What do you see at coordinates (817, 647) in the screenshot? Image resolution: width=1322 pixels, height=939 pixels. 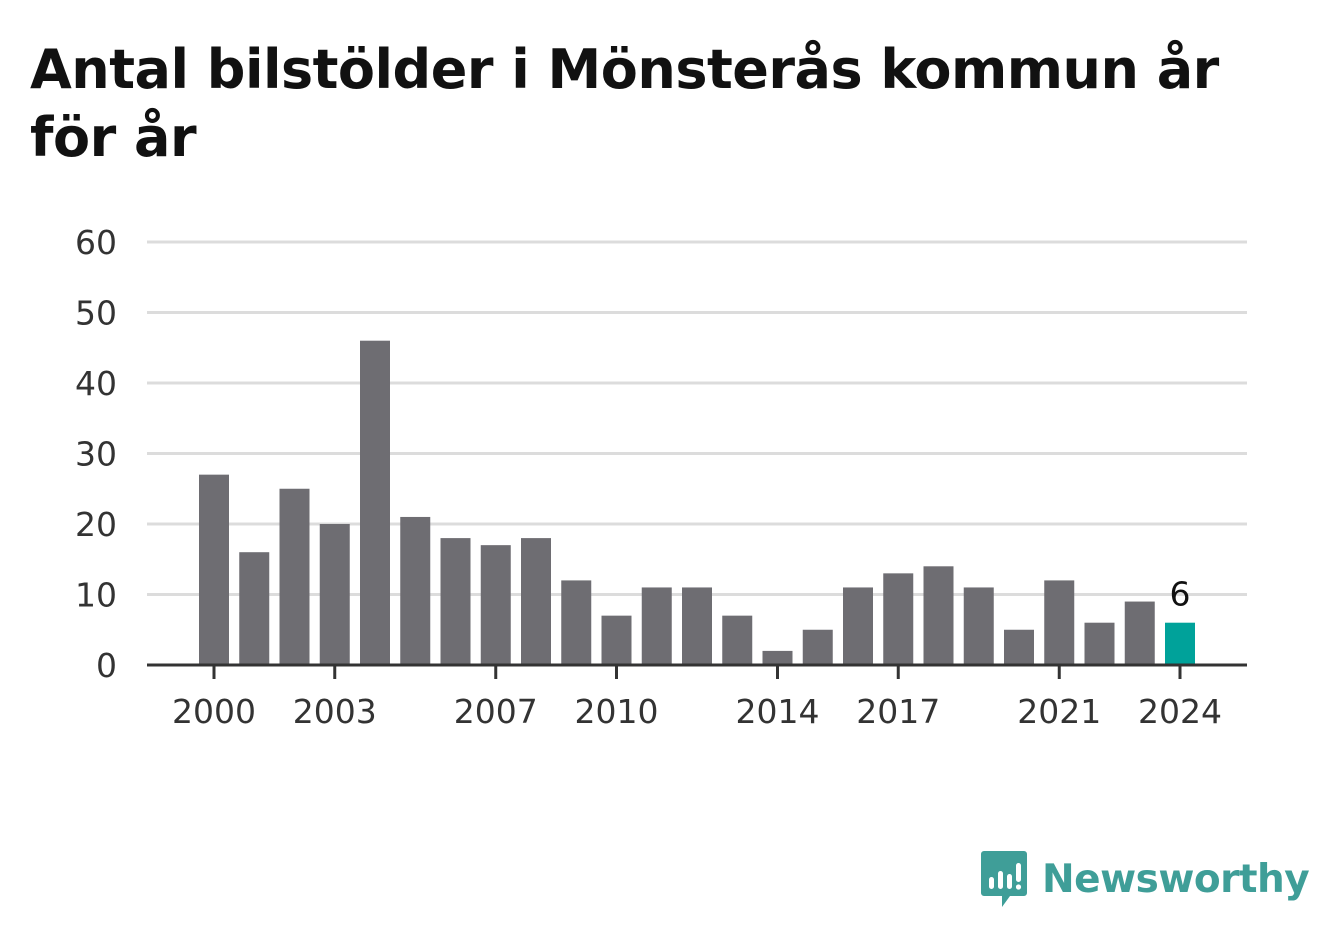 I see `bar-2015` at bounding box center [817, 647].